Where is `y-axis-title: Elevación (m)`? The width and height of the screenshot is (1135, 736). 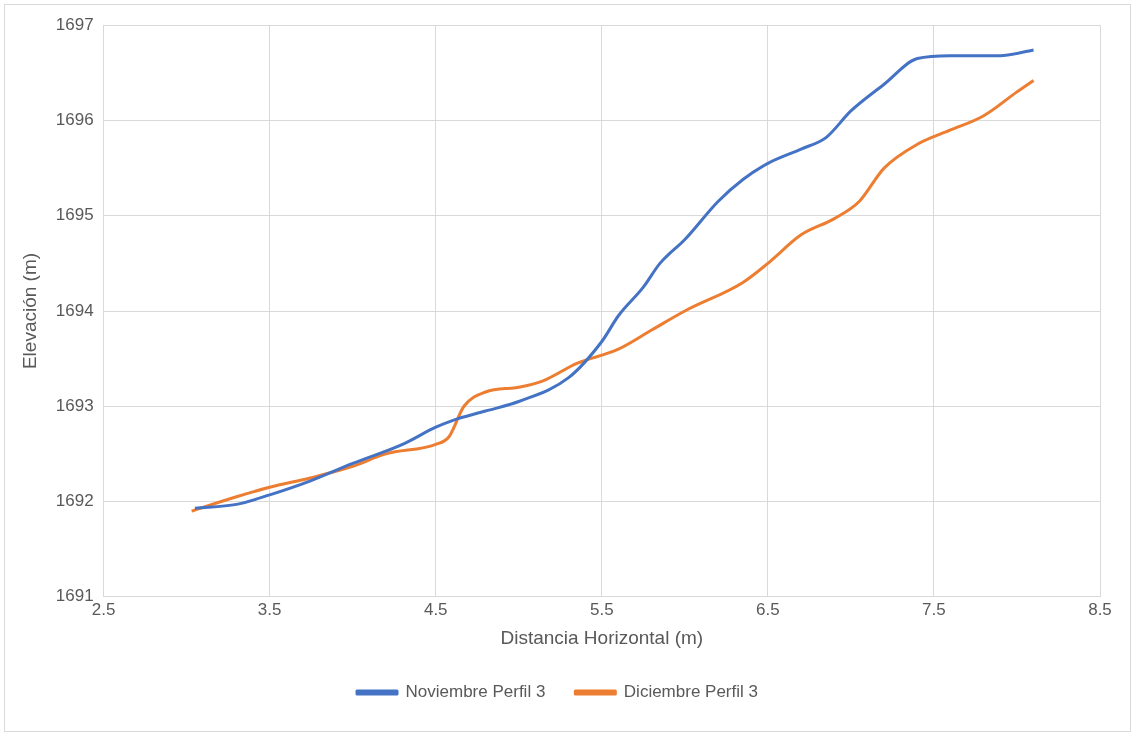 y-axis-title: Elevación (m) is located at coordinates (29, 311).